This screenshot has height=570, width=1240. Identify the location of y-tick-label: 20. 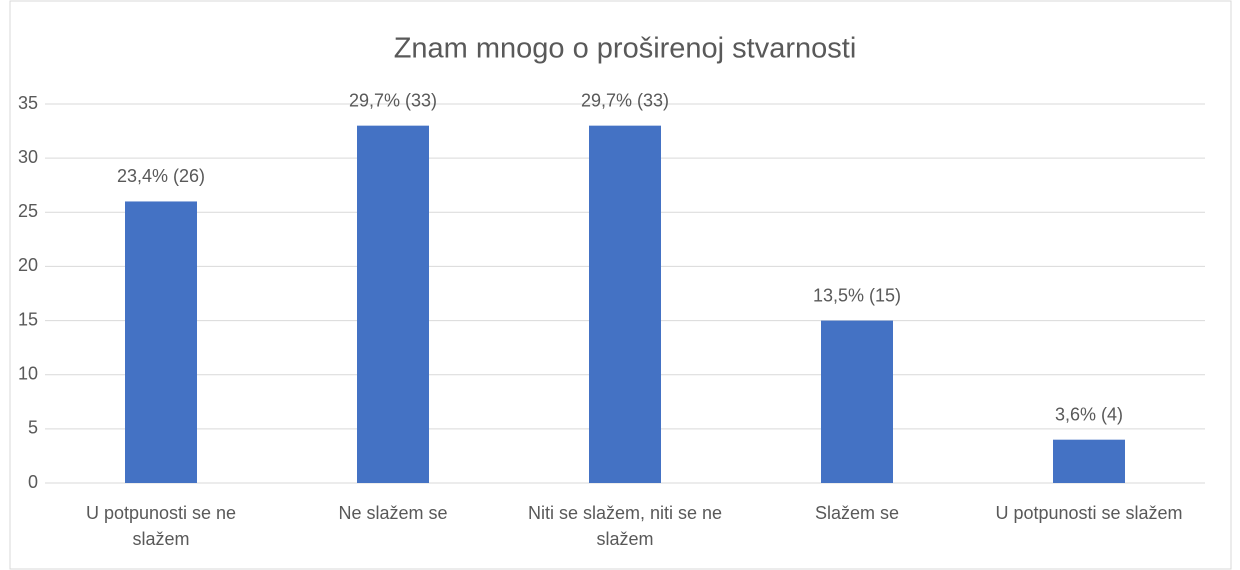
(28, 265).